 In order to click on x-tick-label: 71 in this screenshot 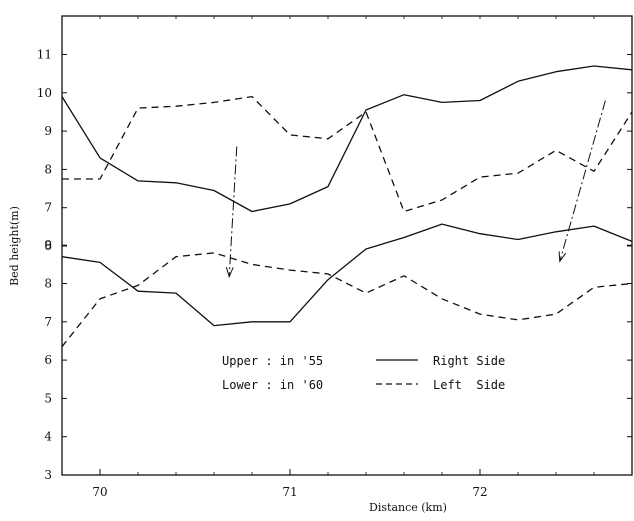, I will do `click(289, 492)`.